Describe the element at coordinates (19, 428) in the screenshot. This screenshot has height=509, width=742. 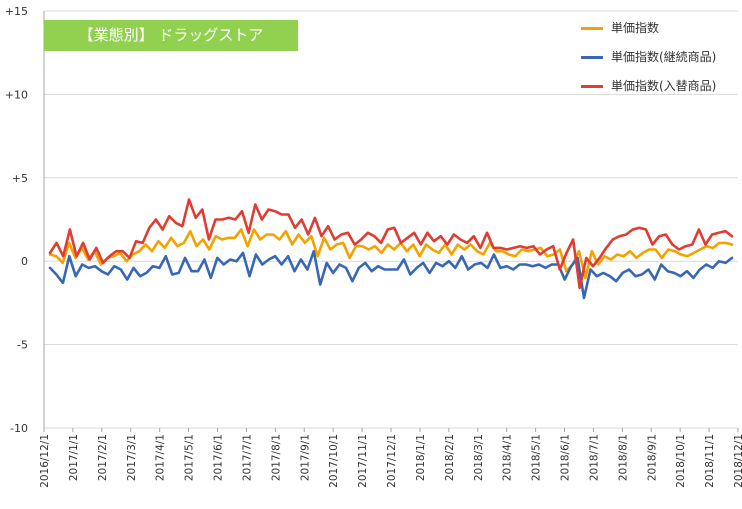
I see `y-tick-label: -10` at that location.